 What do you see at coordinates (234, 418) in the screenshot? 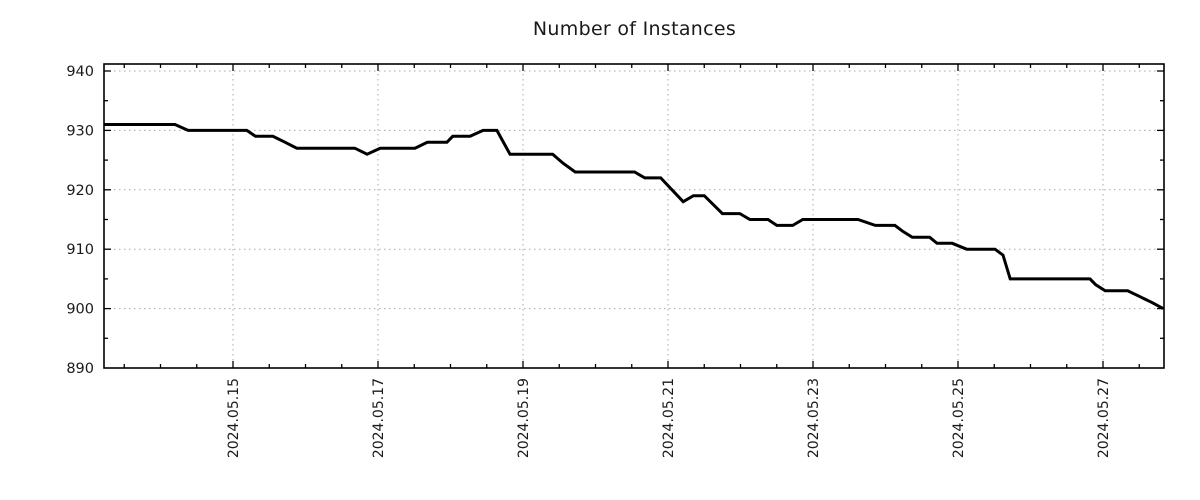
I see `x-tick-label: 2024.05.15` at bounding box center [234, 418].